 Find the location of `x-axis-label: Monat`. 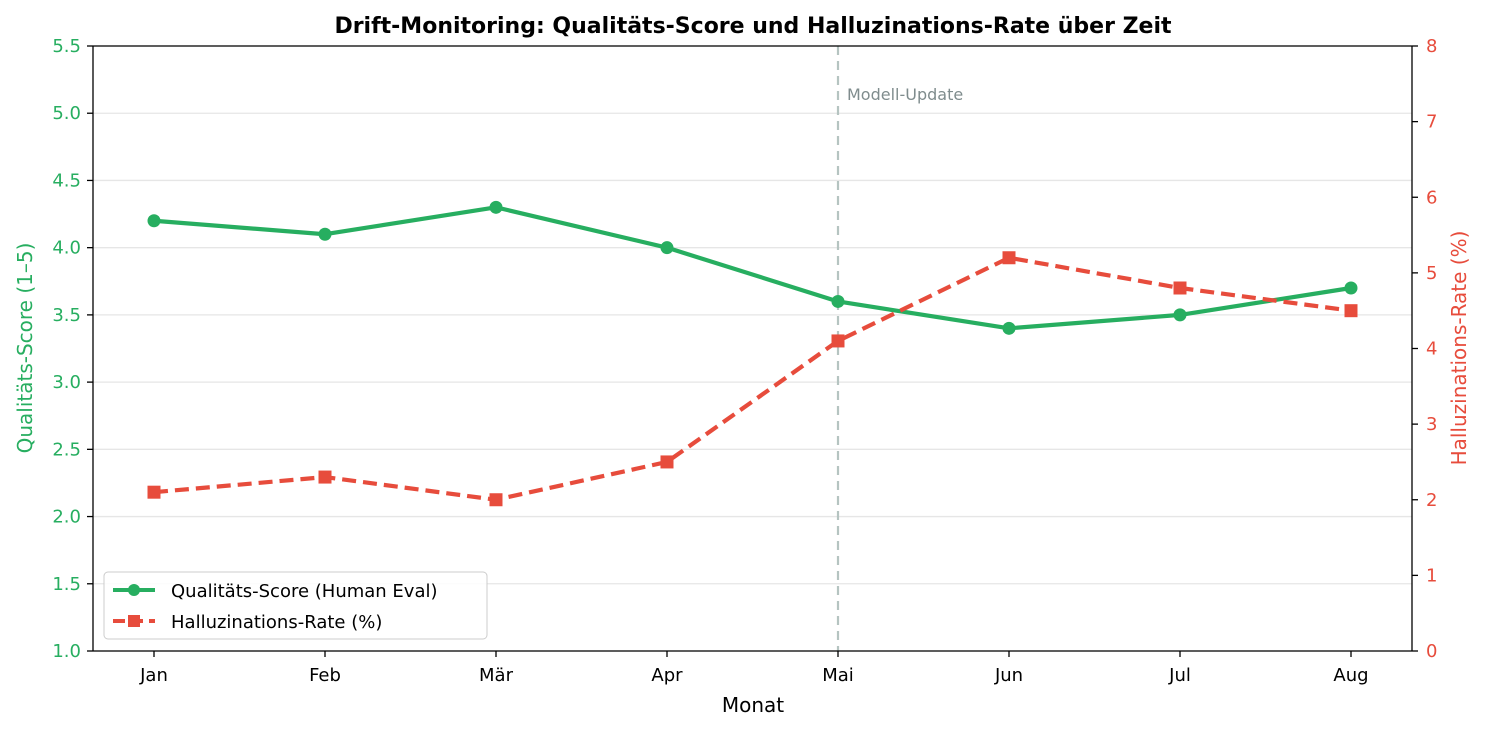

x-axis-label: Monat is located at coordinates (753, 705).